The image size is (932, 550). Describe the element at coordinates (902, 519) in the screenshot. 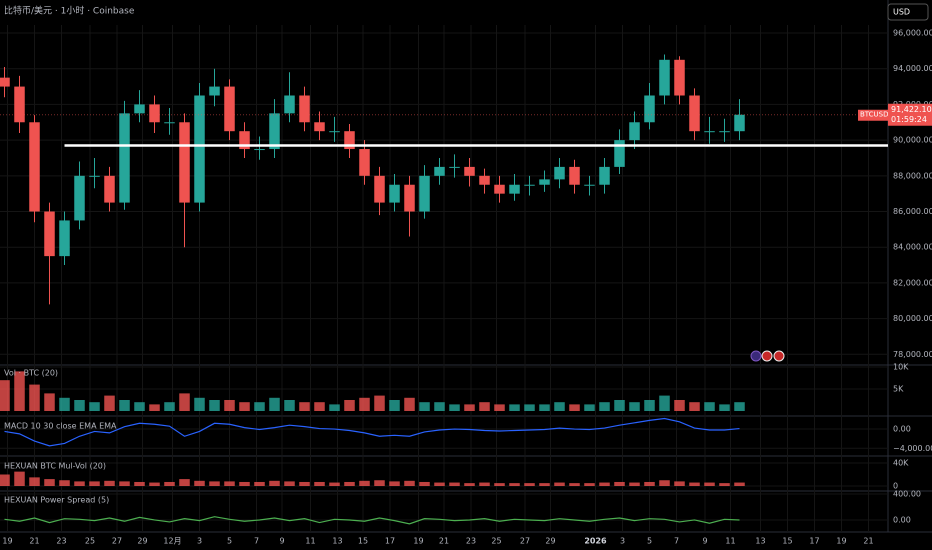

I see `y-tick-label: 0.00` at that location.